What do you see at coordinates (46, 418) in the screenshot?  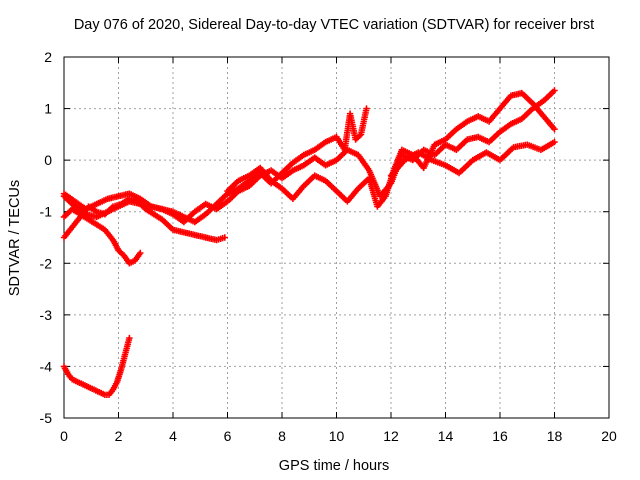 I see `y-tick-label: -5` at bounding box center [46, 418].